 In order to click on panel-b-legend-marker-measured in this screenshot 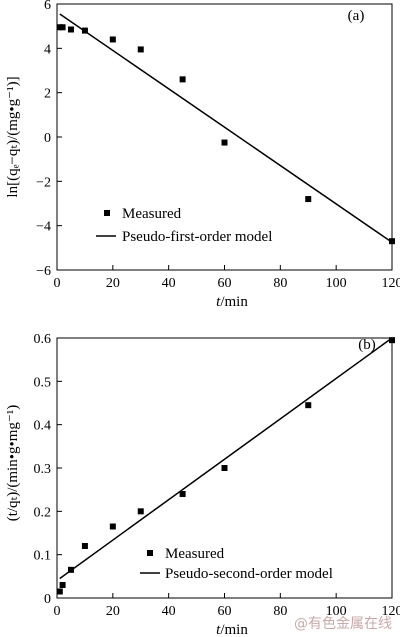, I will do `click(150, 553)`.